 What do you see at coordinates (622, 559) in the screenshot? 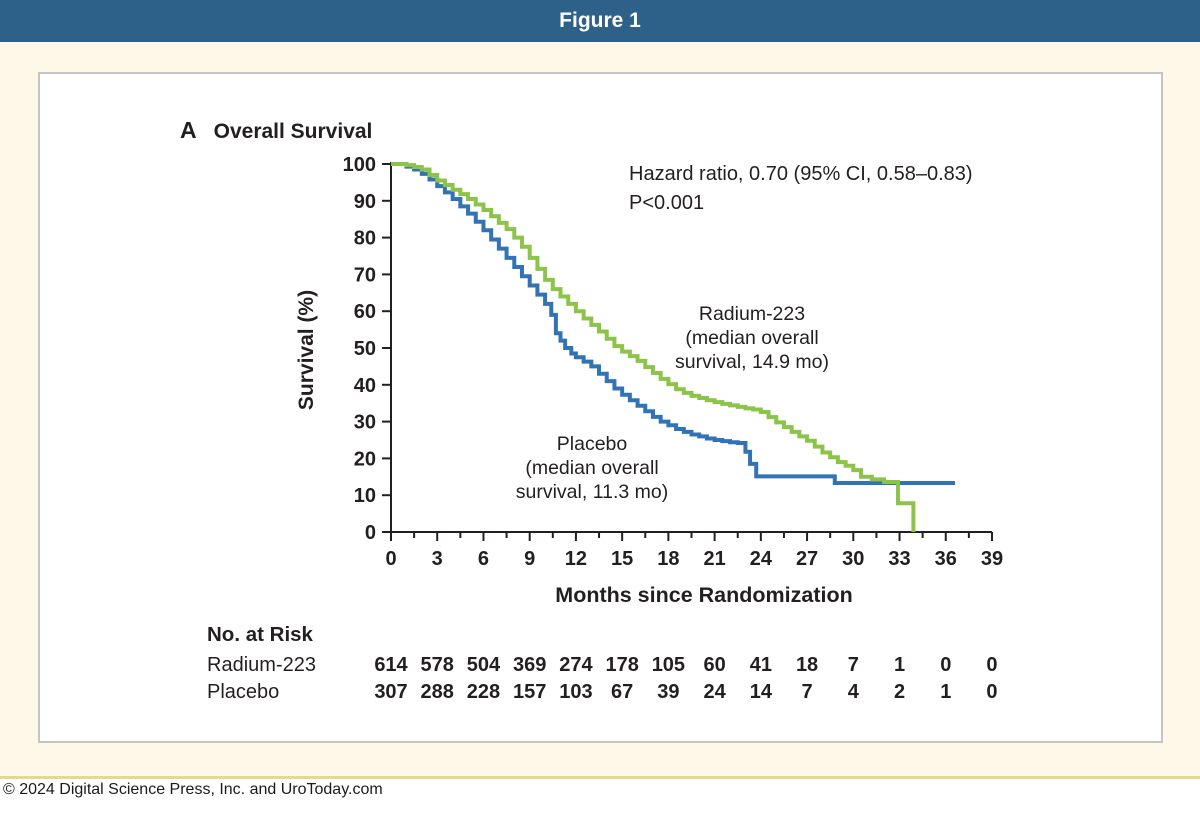
I see `x-tick-label: 15` at bounding box center [622, 559].